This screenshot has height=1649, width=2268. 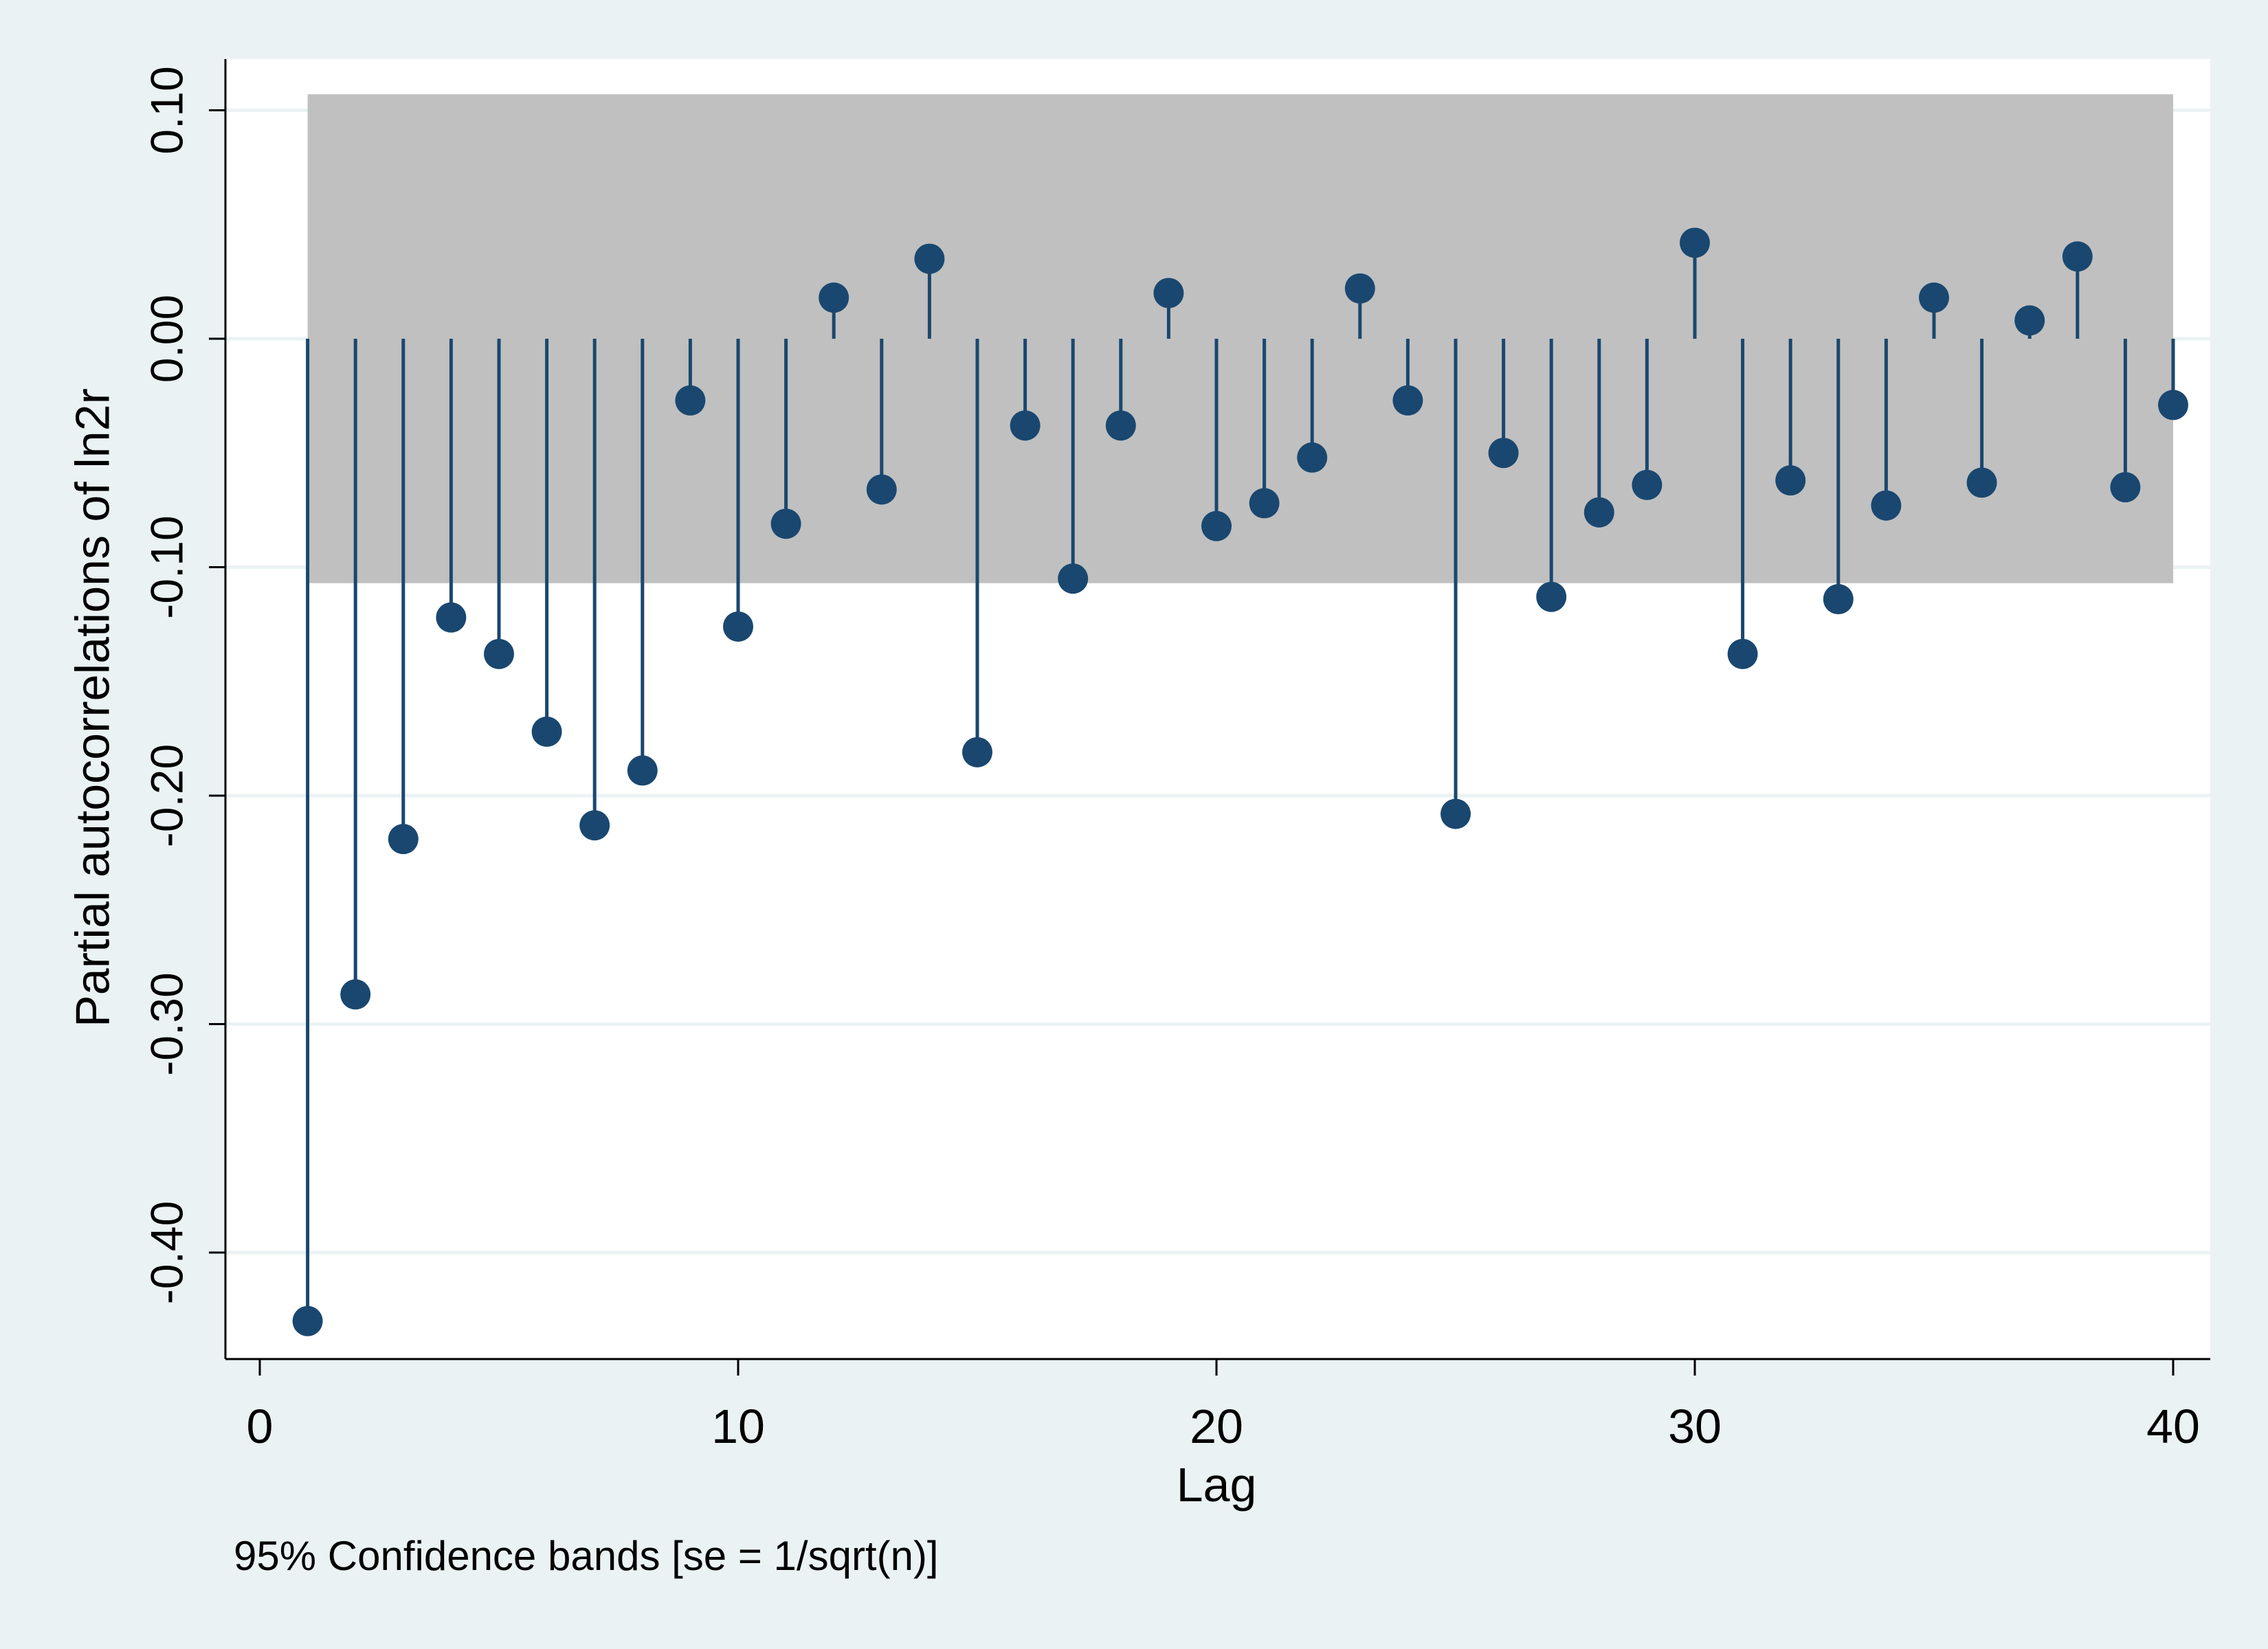 I want to click on x-tick-label: 30, so click(x=1695, y=1426).